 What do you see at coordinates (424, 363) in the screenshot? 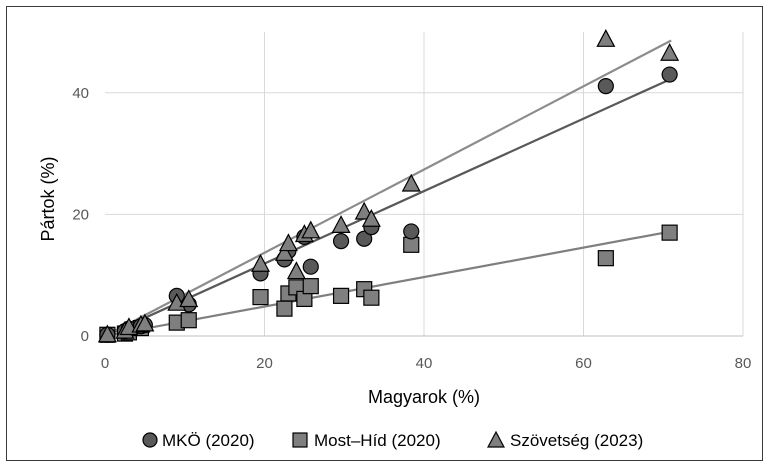
I see `x-tick-label: 40` at bounding box center [424, 363].